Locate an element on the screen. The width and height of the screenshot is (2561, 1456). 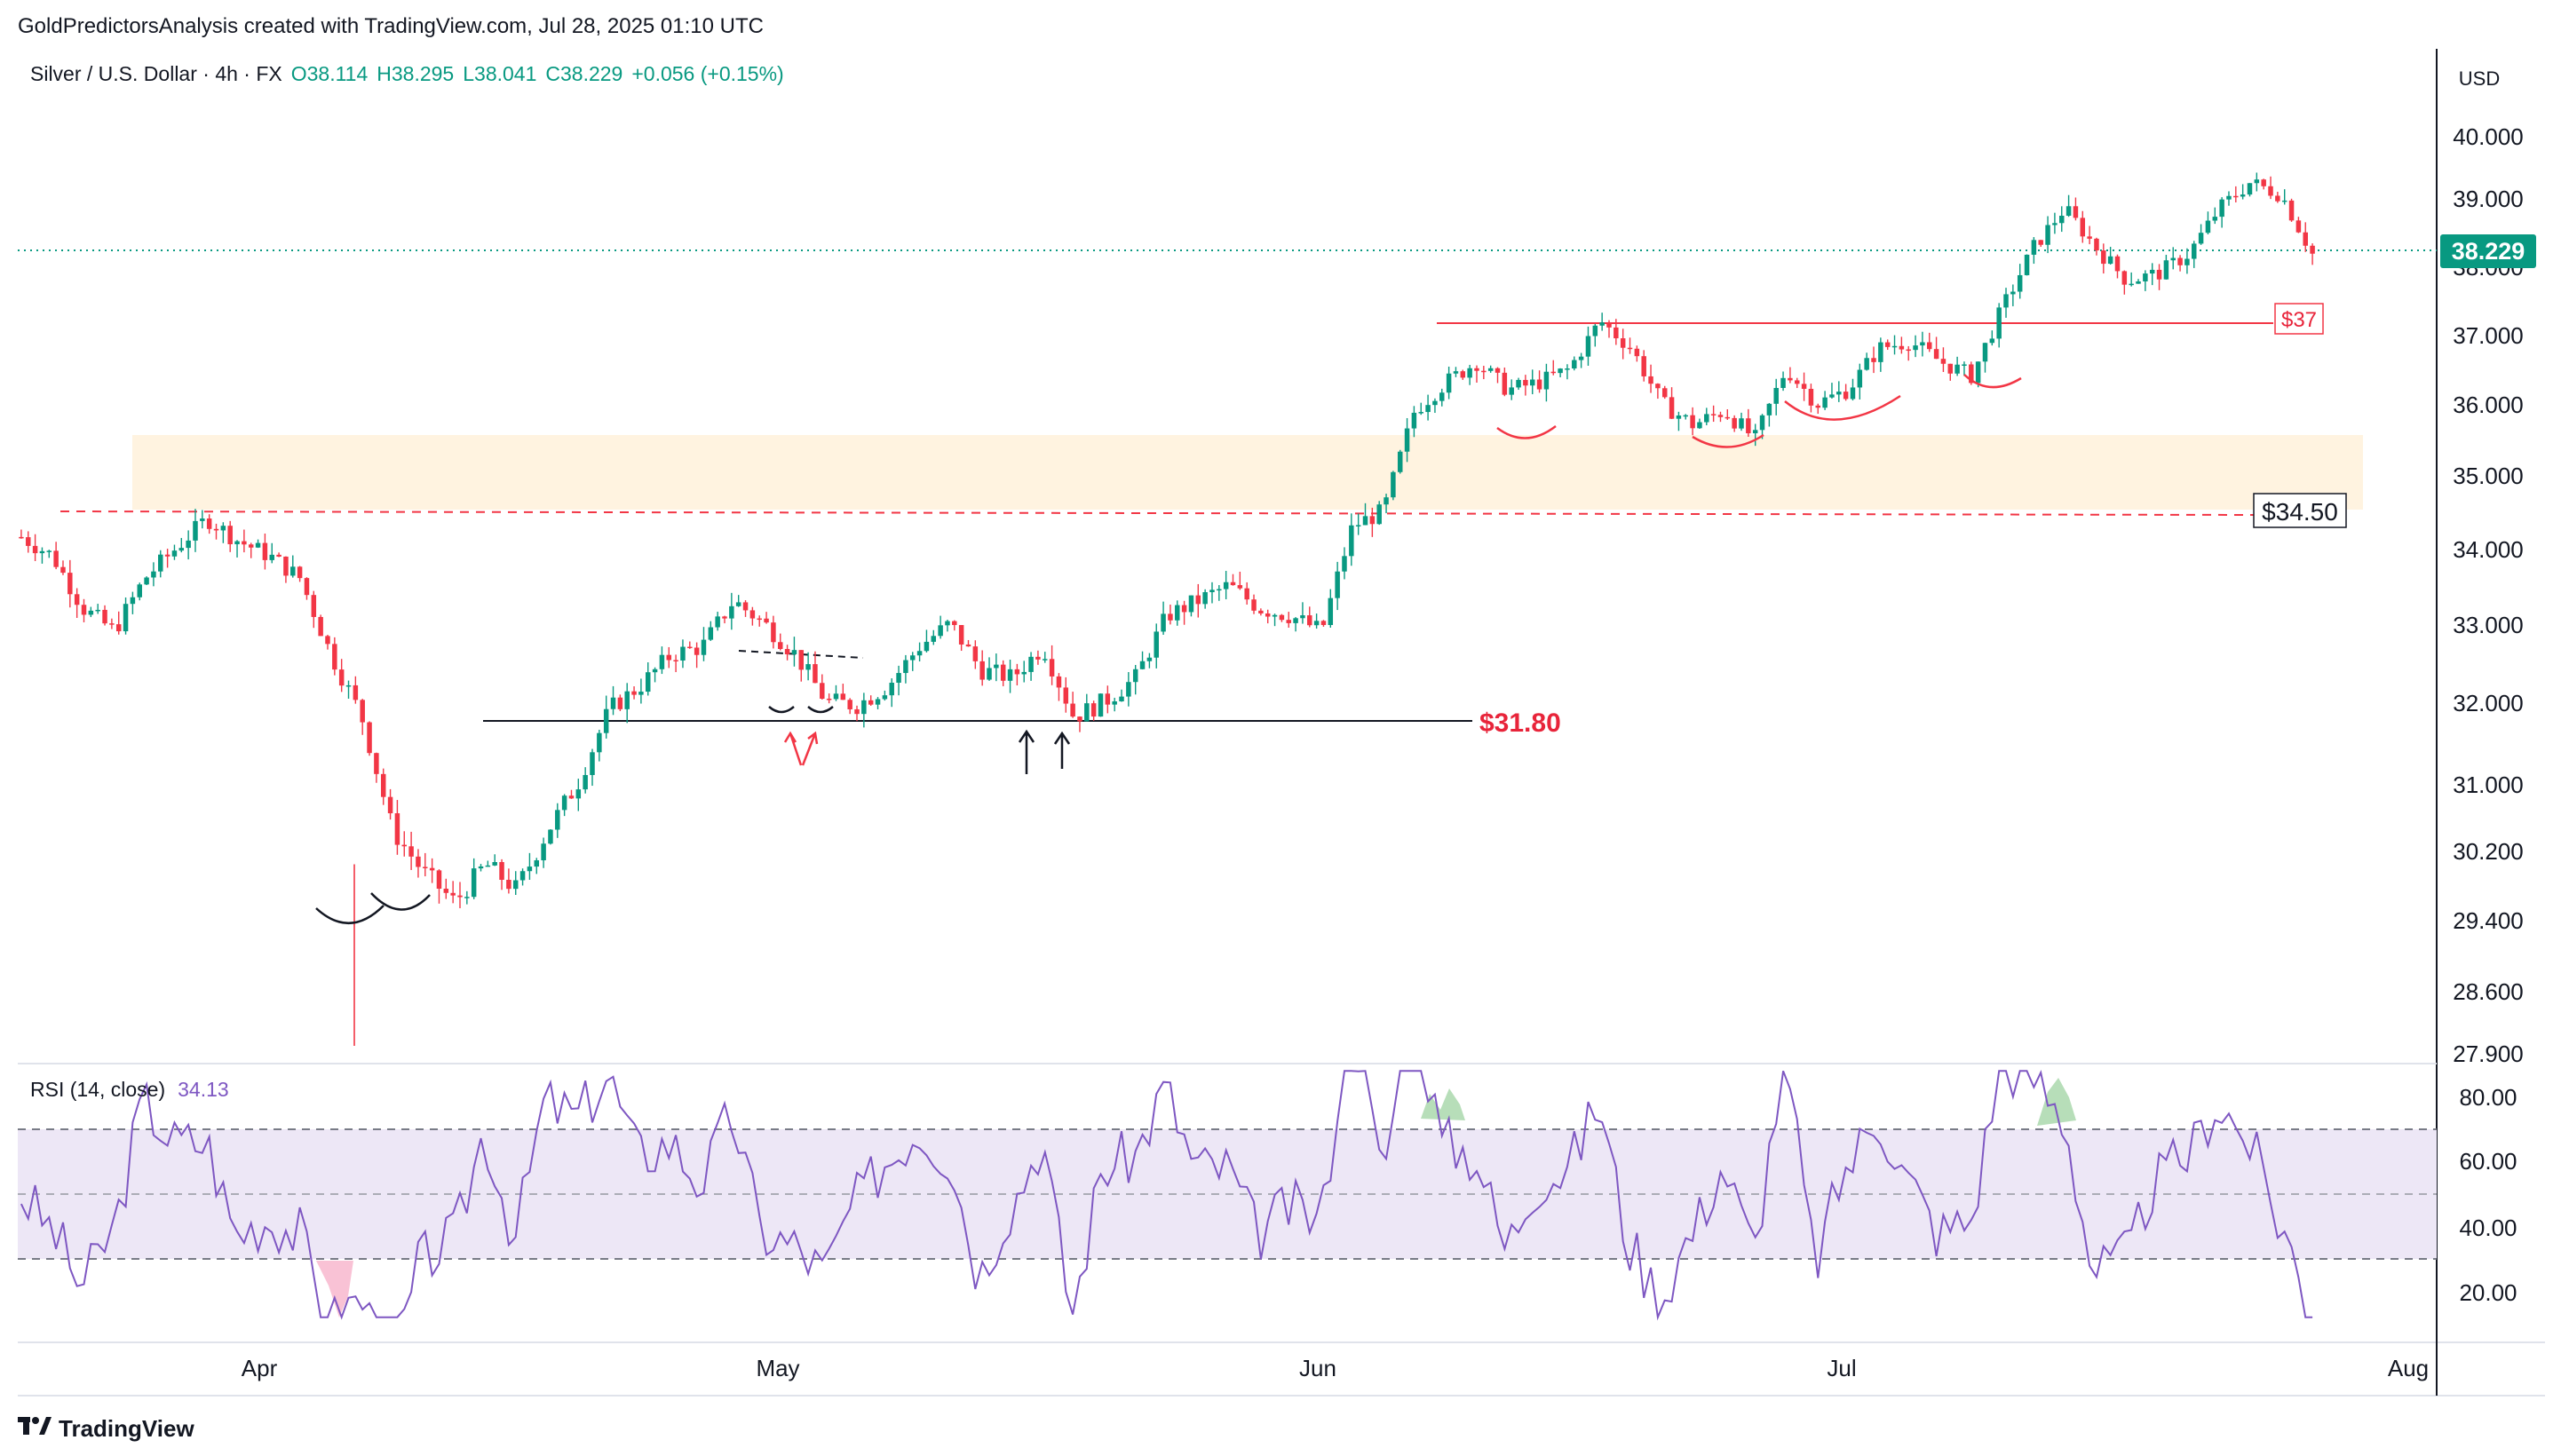
symbol-name: Silver / U.S. Dollar · 4h · FX is located at coordinates (156, 73).